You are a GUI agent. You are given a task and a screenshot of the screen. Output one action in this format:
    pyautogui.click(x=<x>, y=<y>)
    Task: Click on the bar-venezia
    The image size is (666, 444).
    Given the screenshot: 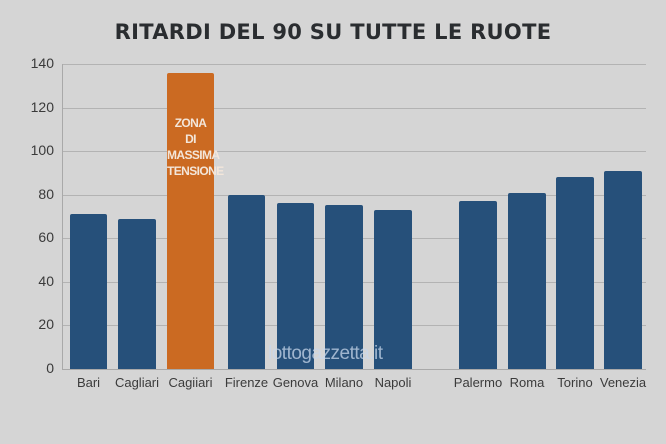 What is the action you would take?
    pyautogui.click(x=623, y=269)
    